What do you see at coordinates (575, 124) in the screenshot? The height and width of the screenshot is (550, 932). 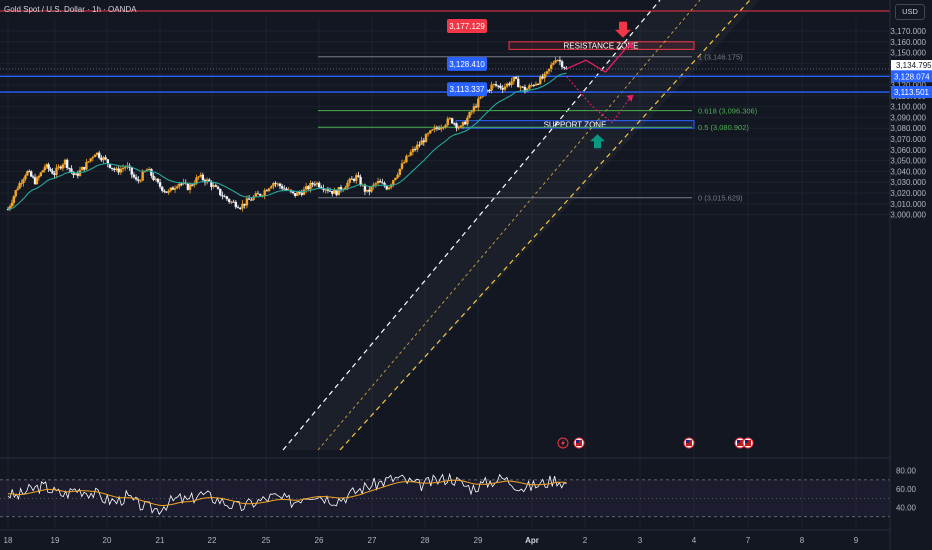 I see `support-zone-label: SUPPORT ZONE` at bounding box center [575, 124].